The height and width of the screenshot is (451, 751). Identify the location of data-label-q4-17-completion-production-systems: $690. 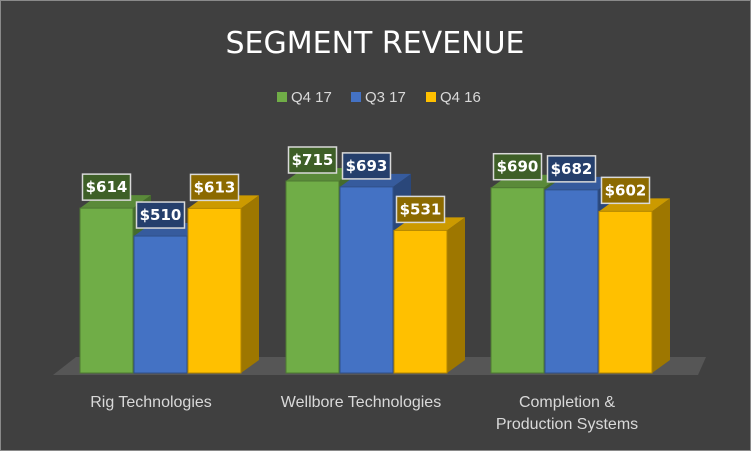
(517, 166).